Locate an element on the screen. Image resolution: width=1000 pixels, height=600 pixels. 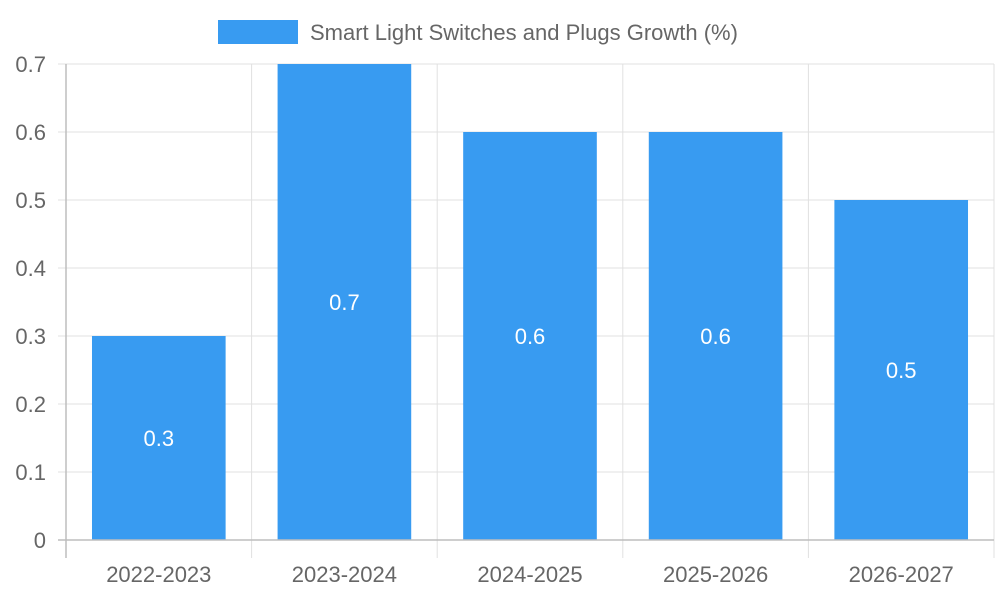
y-tick-label: 0.5 is located at coordinates (30, 200).